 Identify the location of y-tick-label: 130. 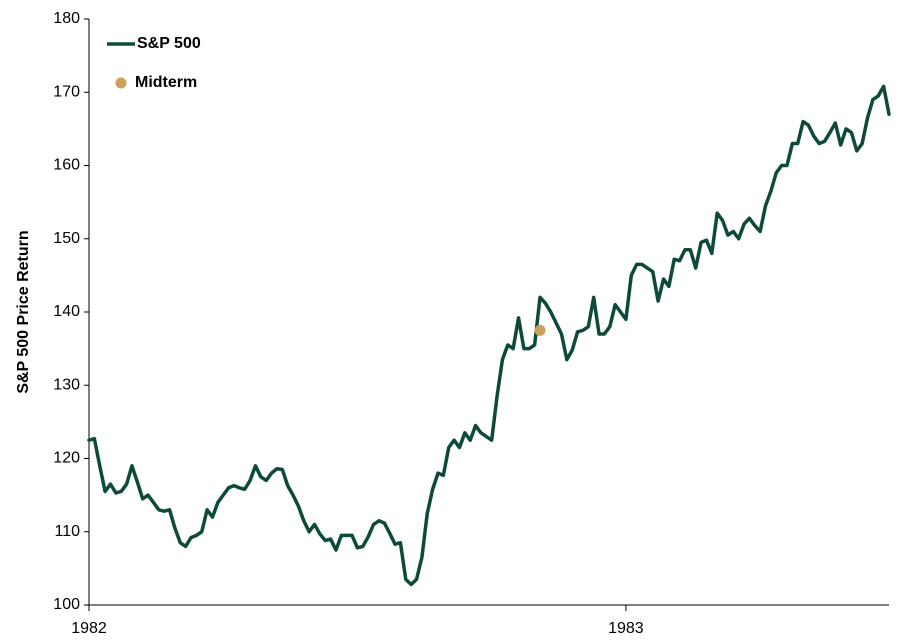
(66, 384).